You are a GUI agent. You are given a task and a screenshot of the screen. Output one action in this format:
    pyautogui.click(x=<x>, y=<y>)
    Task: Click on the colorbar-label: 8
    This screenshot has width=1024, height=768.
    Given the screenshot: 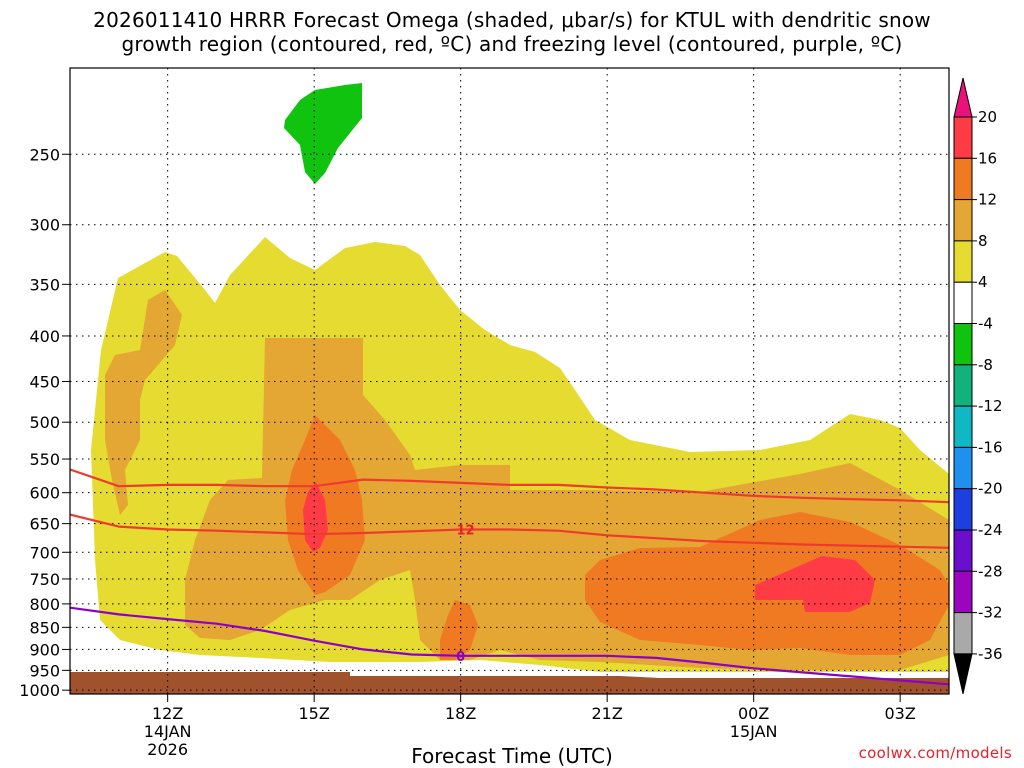 What is the action you would take?
    pyautogui.click(x=983, y=241)
    